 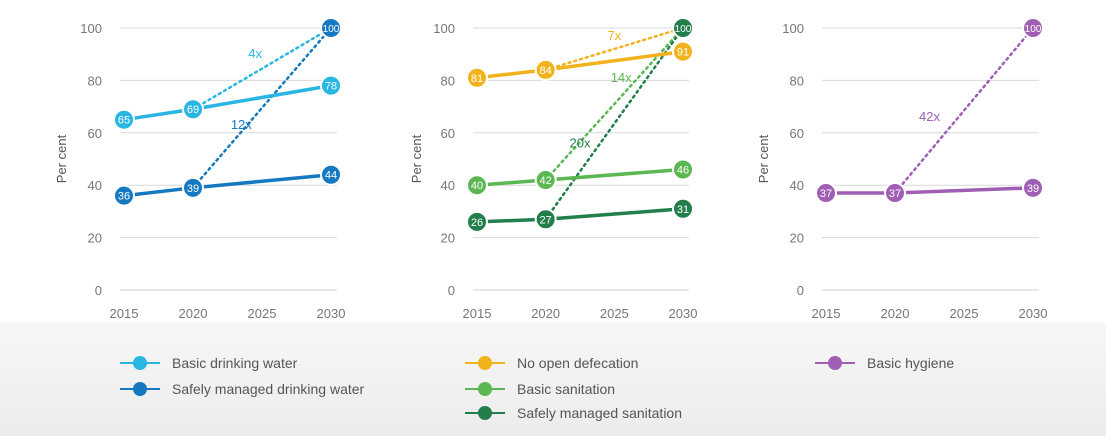 What do you see at coordinates (621, 77) in the screenshot?
I see `multiplier-label: 14x` at bounding box center [621, 77].